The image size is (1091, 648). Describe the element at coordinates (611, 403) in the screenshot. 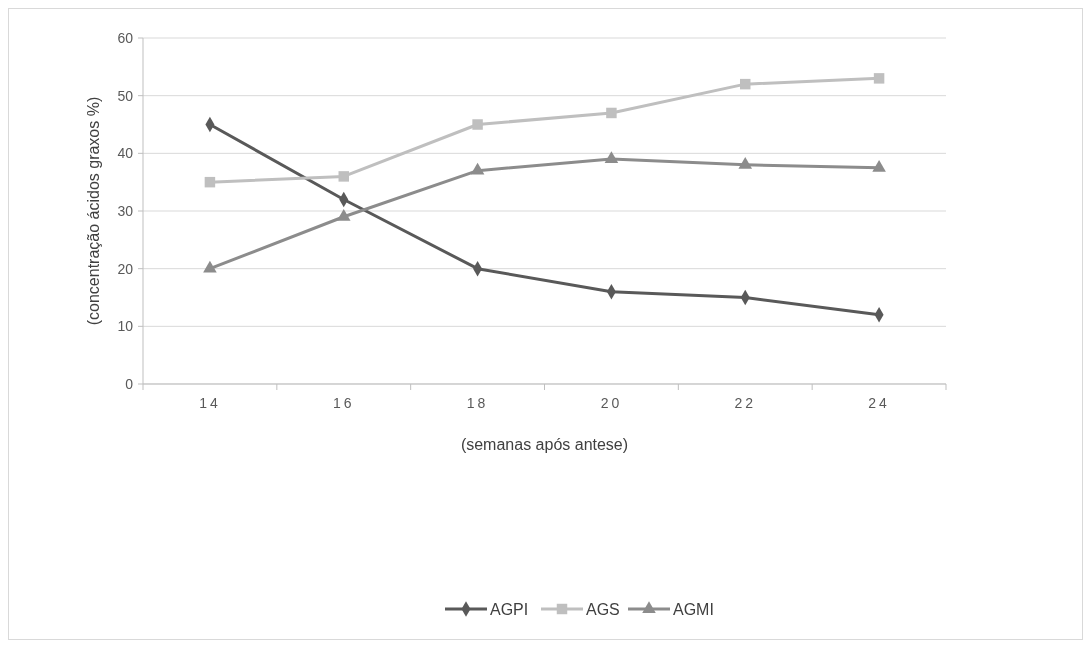

I see `x-tick-label: 20` at that location.